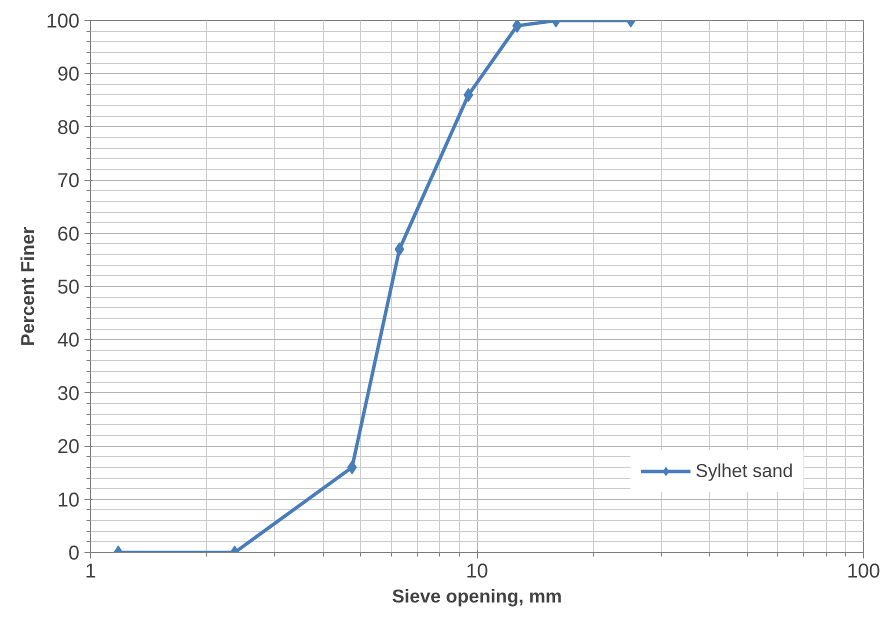 This screenshot has height=622, width=893. I want to click on y-tick-label: 20, so click(68, 447).